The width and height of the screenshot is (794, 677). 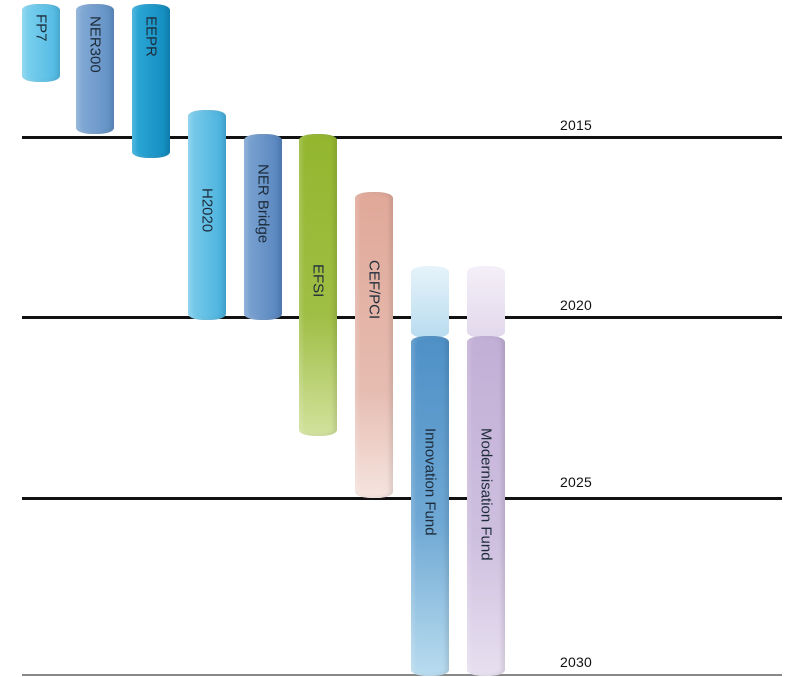 What do you see at coordinates (486, 302) in the screenshot?
I see `bar-modernisation-fund-lead` at bounding box center [486, 302].